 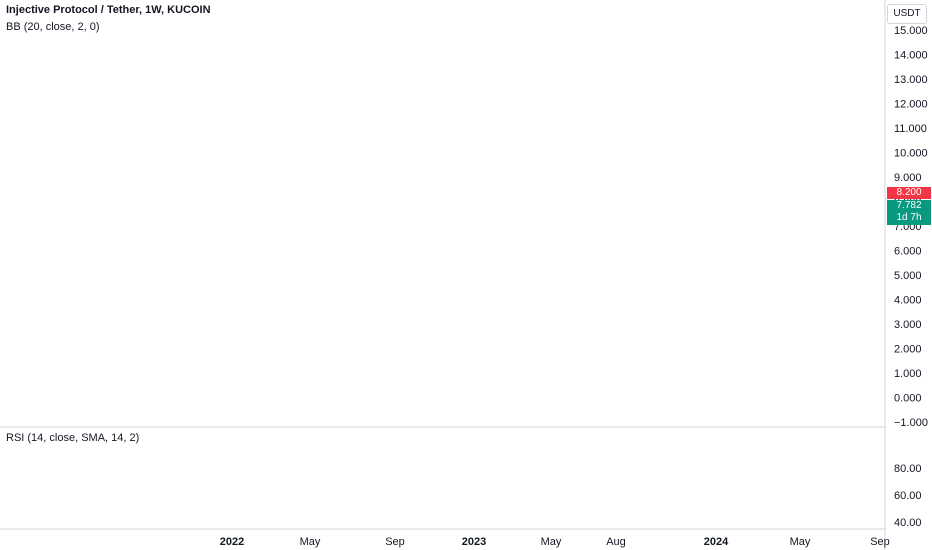 What do you see at coordinates (908, 469) in the screenshot?
I see `rsi-tick-label: 80.00` at bounding box center [908, 469].